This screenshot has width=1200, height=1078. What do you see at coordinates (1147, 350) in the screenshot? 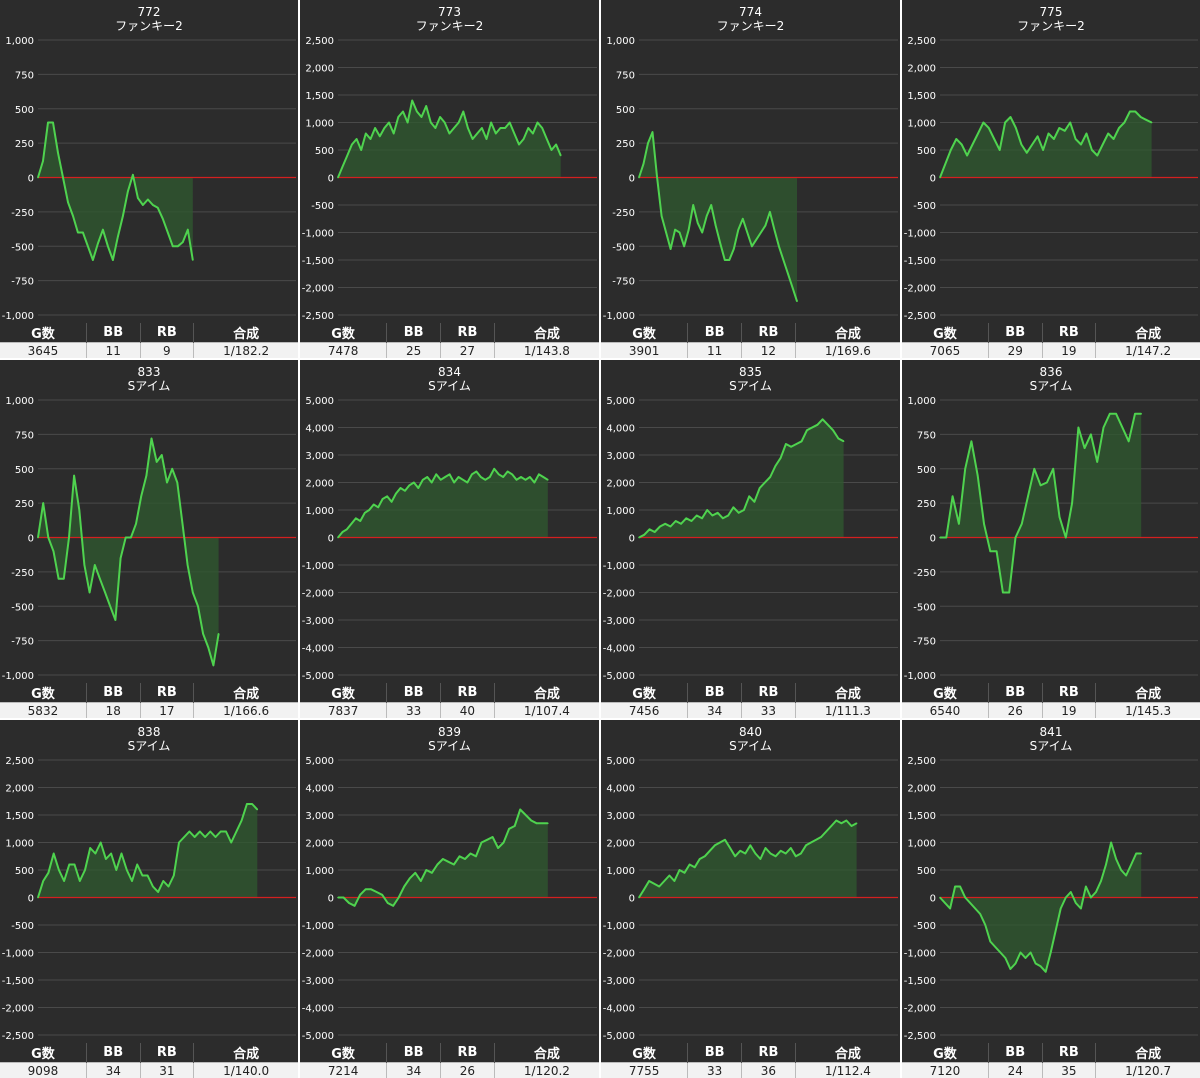
I see `stats-value: 1/147.2` at bounding box center [1147, 350].